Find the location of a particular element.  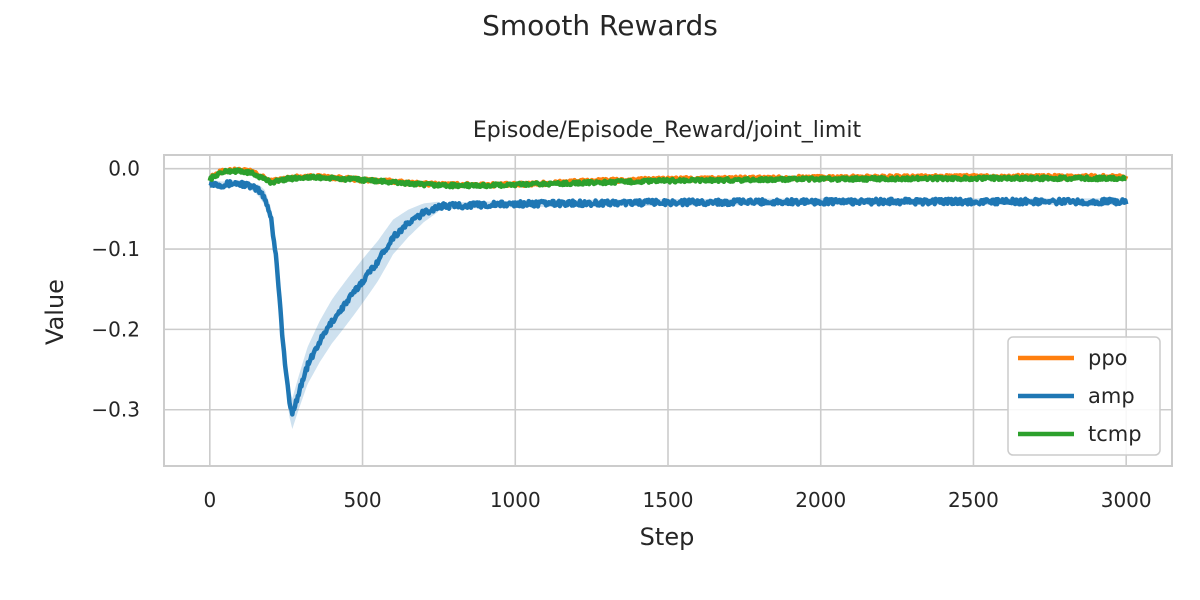

legend: ppo amp tcmp is located at coordinates (1084, 396).